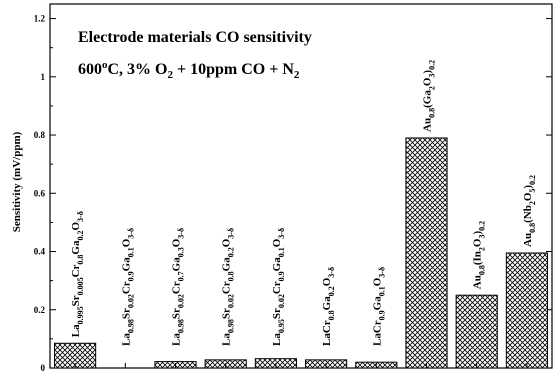 Image resolution: width=556 pixels, height=372 pixels. Describe the element at coordinates (328, 306) in the screenshot. I see `bar-category-label: LaCr0.8Ga0.2O3-δ` at that location.